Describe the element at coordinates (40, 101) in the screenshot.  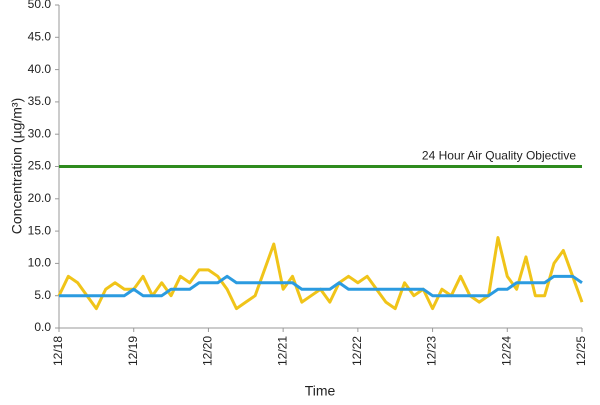
I see `y-tick-label: 35.0` at that location.